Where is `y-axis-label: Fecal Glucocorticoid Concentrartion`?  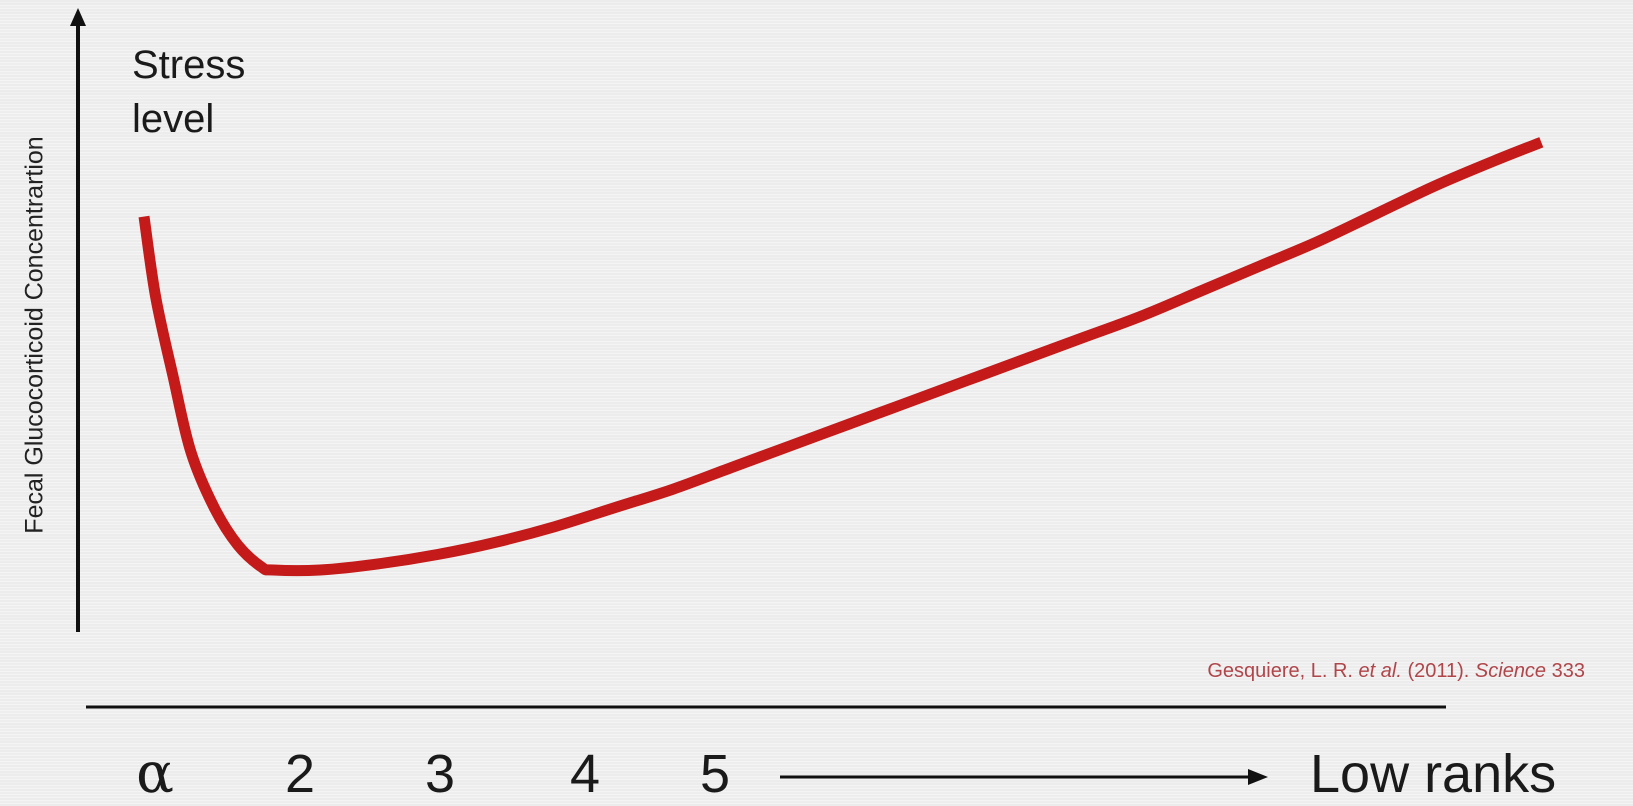 y-axis-label: Fecal Glucocorticoid Concentrartion is located at coordinates (34, 335).